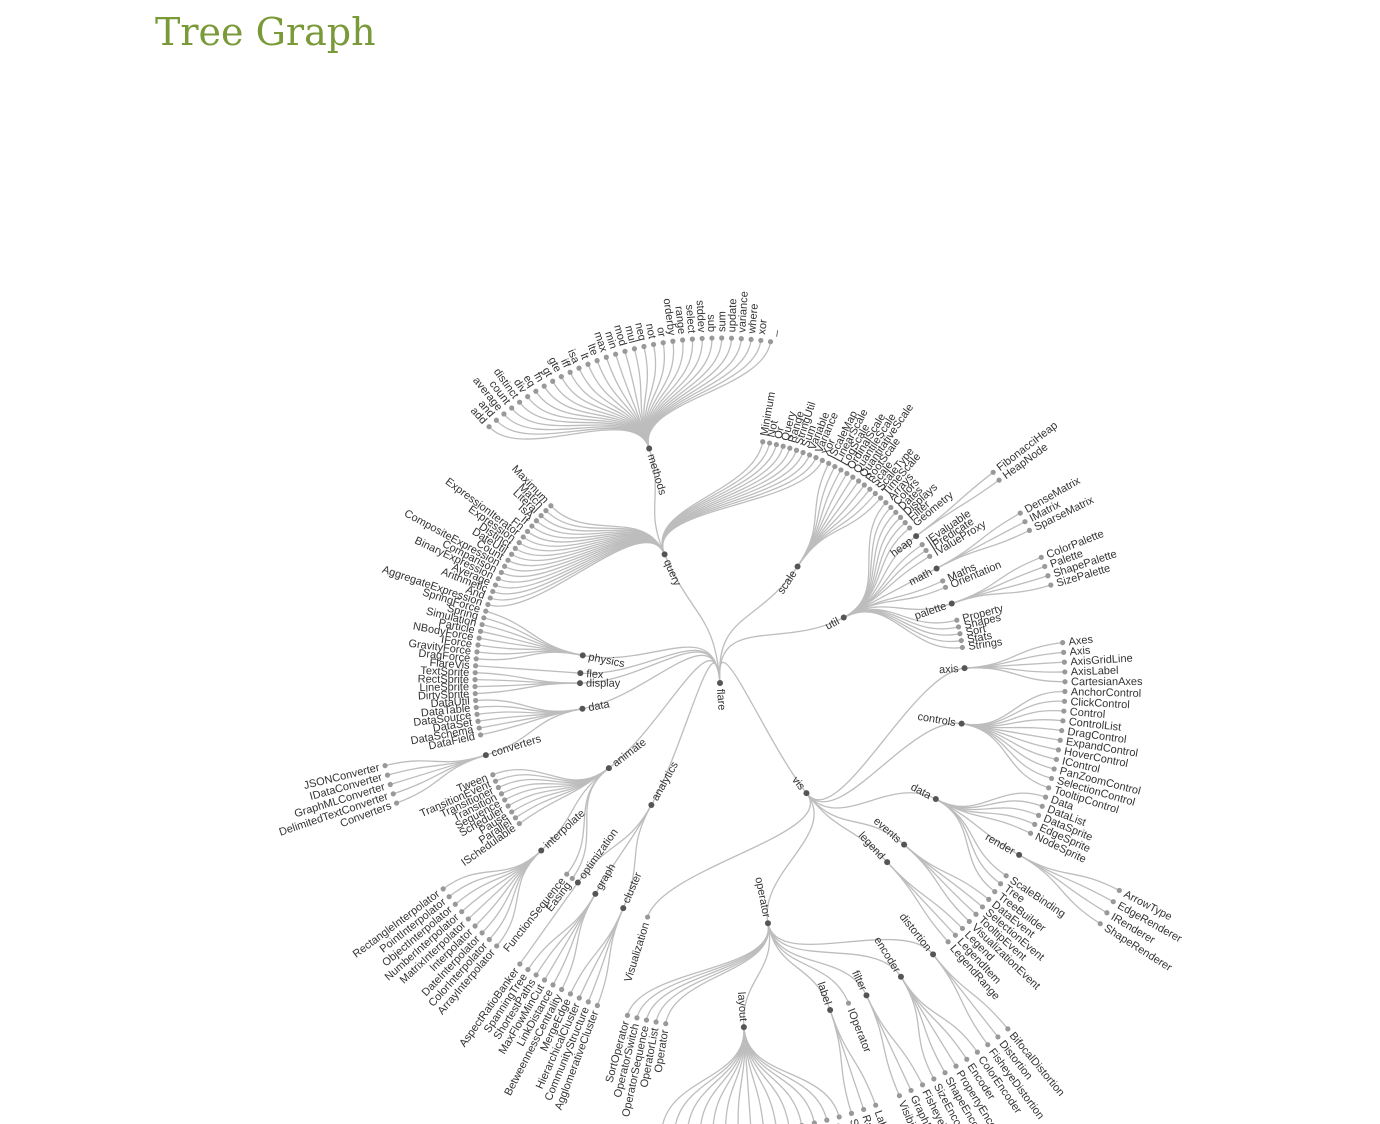 The image size is (1380, 1124). What do you see at coordinates (657, 471) in the screenshot?
I see `tree-node-methods: methods` at bounding box center [657, 471].